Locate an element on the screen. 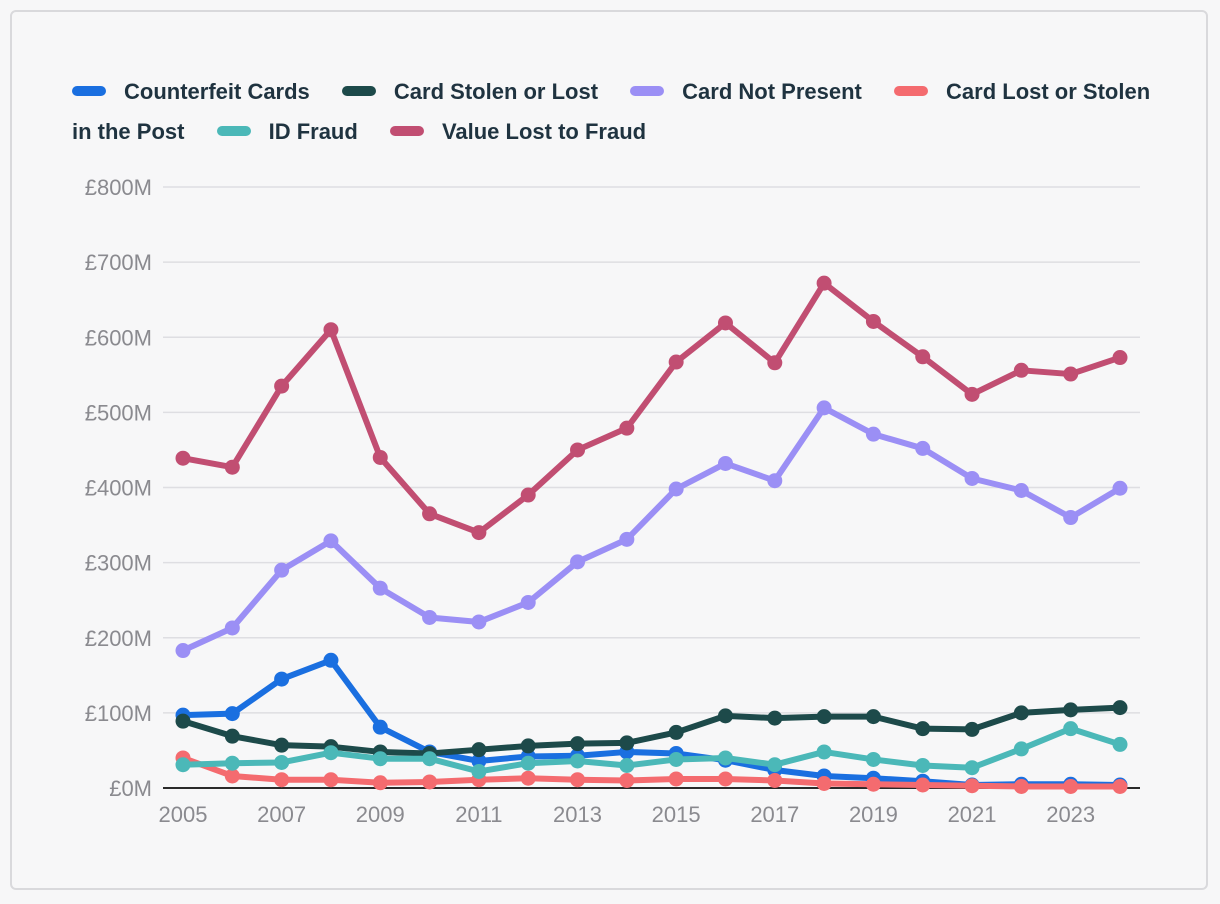 The image size is (1220, 904). legend-label: Card Not Present is located at coordinates (772, 91).